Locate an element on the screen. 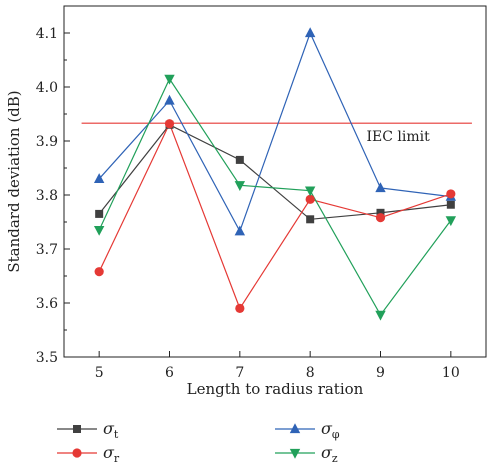  x-axis-title: Length to radius ration is located at coordinates (275, 389).